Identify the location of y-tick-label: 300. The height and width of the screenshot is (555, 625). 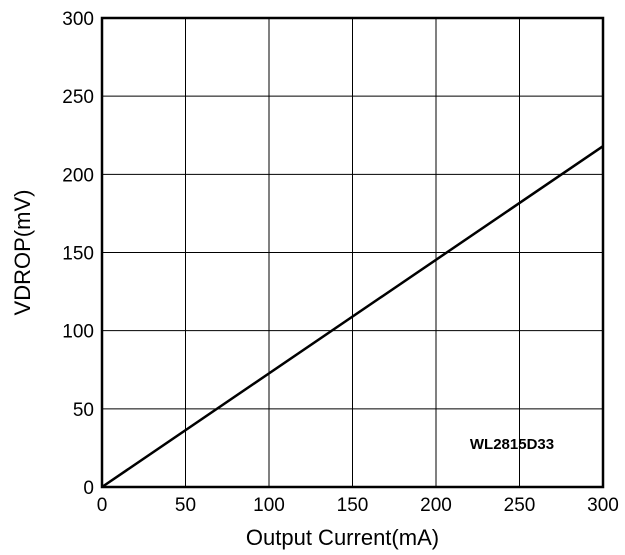
(78, 19).